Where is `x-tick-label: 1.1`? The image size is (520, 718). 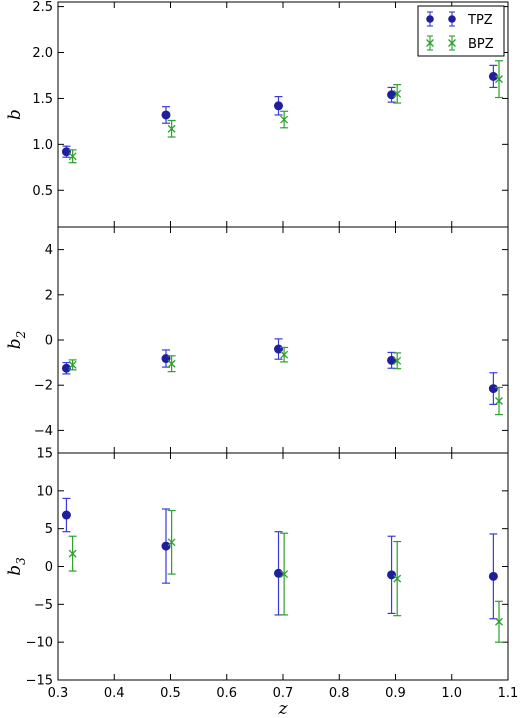
x-tick-label: 1.1 is located at coordinates (508, 693).